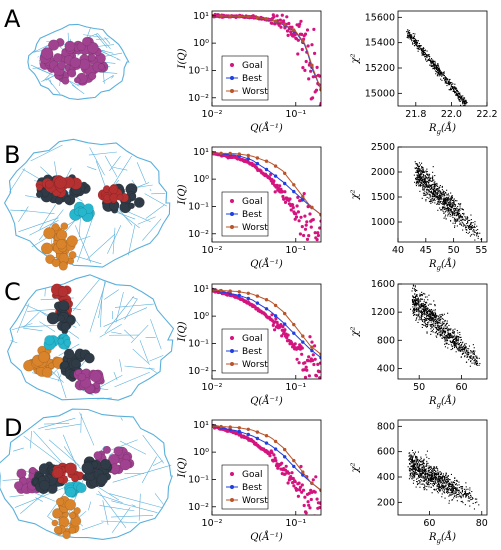 The height and width of the screenshot is (550, 501). I want to click on protein-domain-orange-atom, so click(70, 505).